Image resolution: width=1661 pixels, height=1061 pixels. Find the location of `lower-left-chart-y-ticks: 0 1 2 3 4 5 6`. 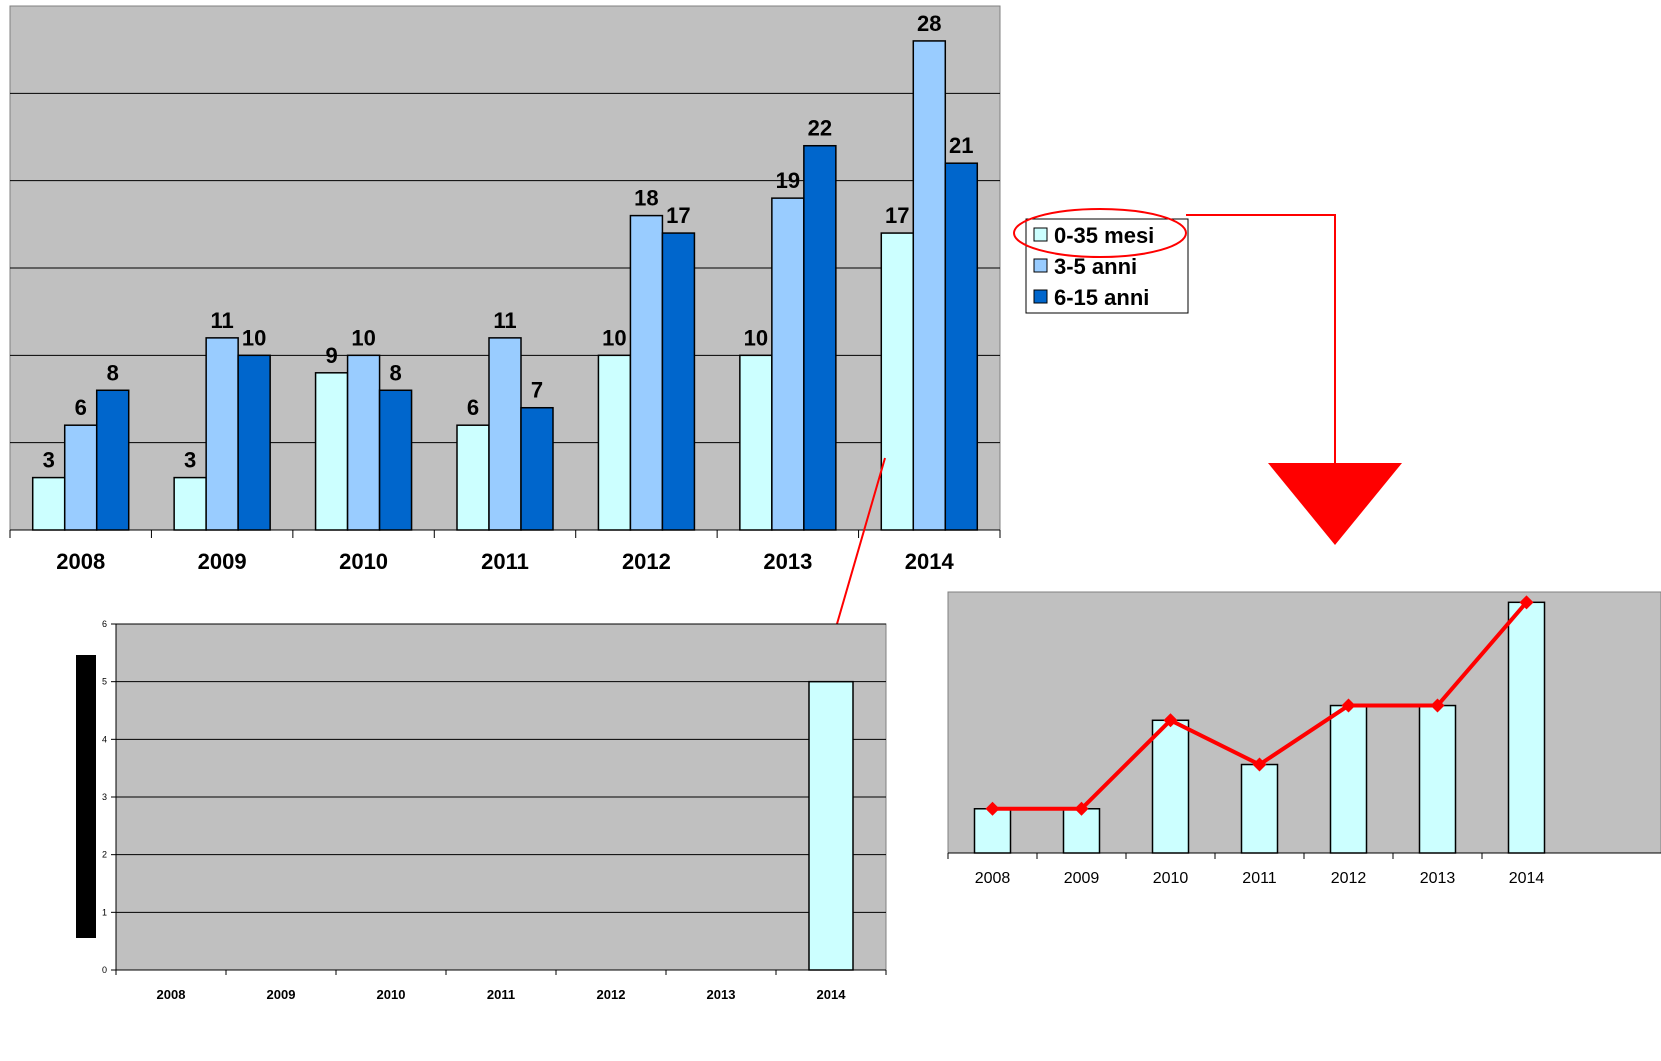

lower-left-chart-y-ticks: 0 1 2 3 4 5 6 is located at coordinates (109, 797).